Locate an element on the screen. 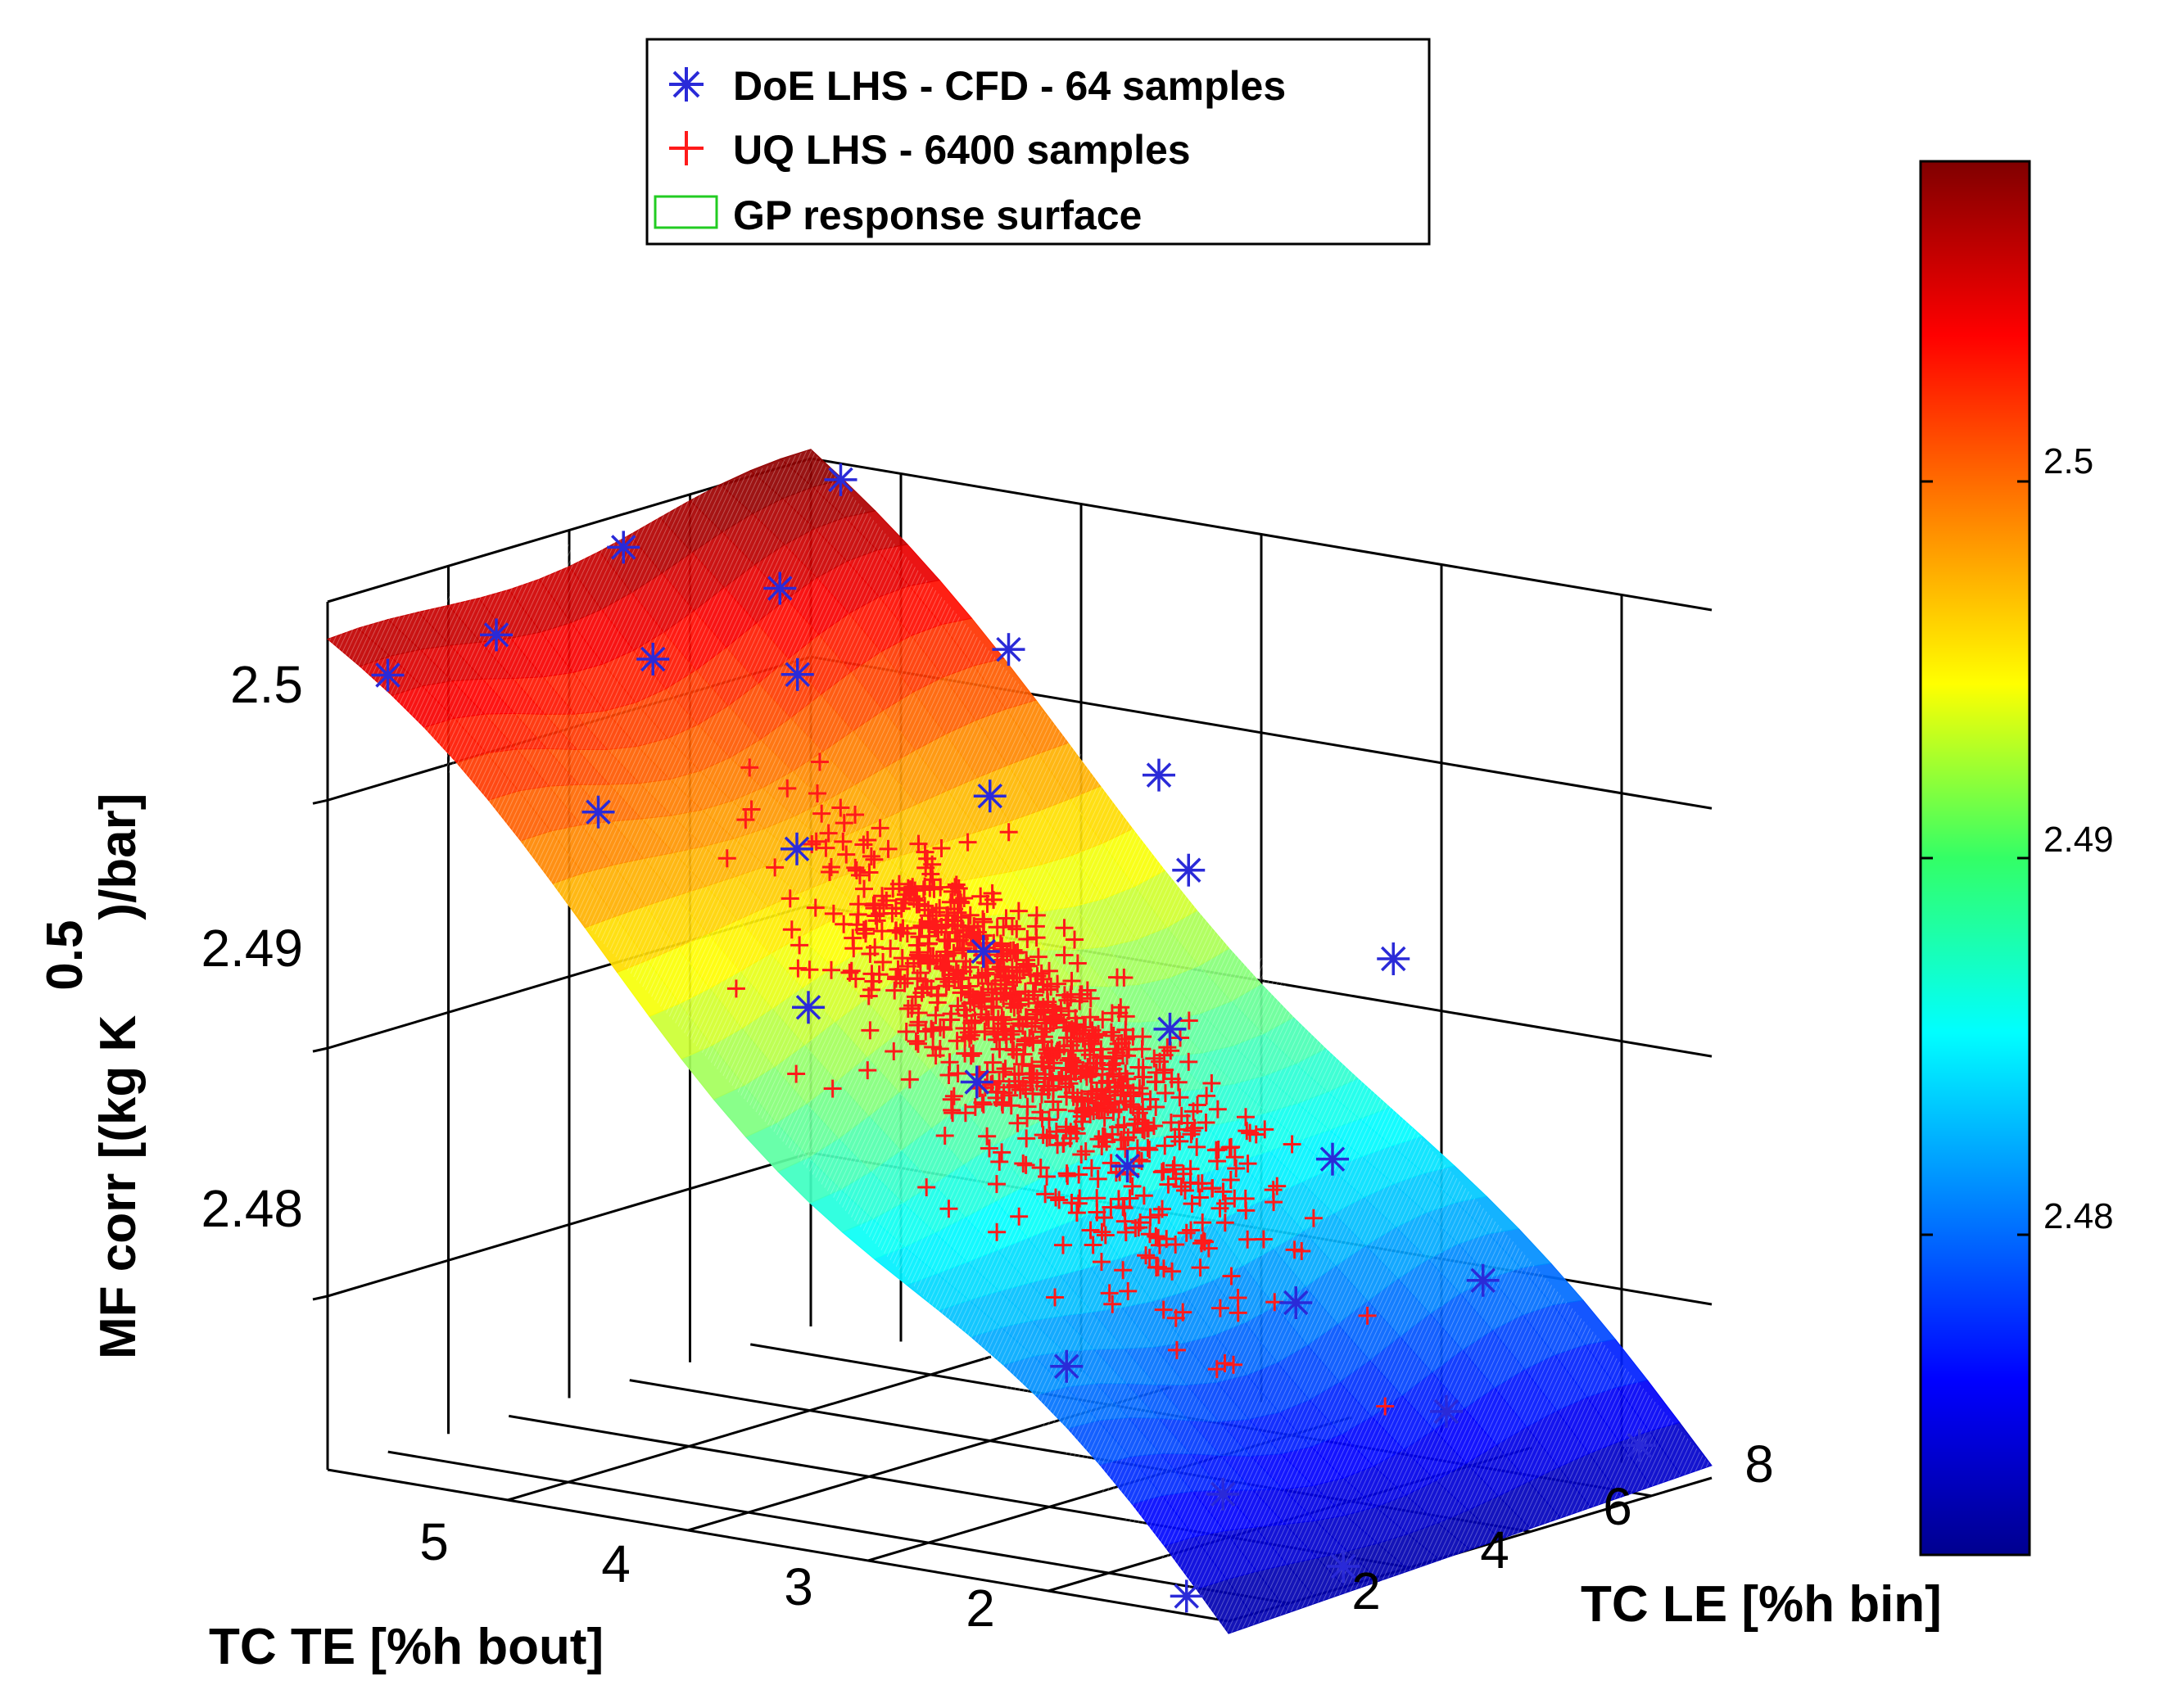 This screenshot has height=1708, width=2163. svg-text:MF corr [(kg K0.5)/bar]: MF corr [(kg K 0.5)/bar] is located at coordinates (92, 1076).